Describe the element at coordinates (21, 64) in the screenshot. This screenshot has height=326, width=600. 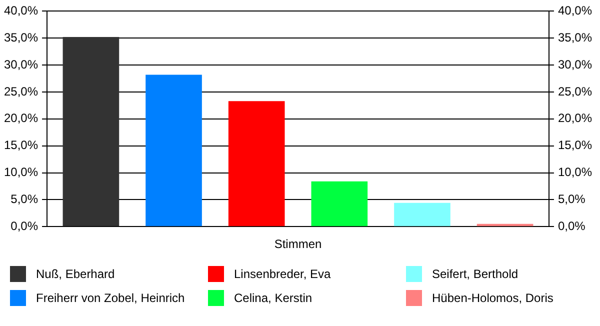
I see `y-tick-label: 30,0%` at that location.